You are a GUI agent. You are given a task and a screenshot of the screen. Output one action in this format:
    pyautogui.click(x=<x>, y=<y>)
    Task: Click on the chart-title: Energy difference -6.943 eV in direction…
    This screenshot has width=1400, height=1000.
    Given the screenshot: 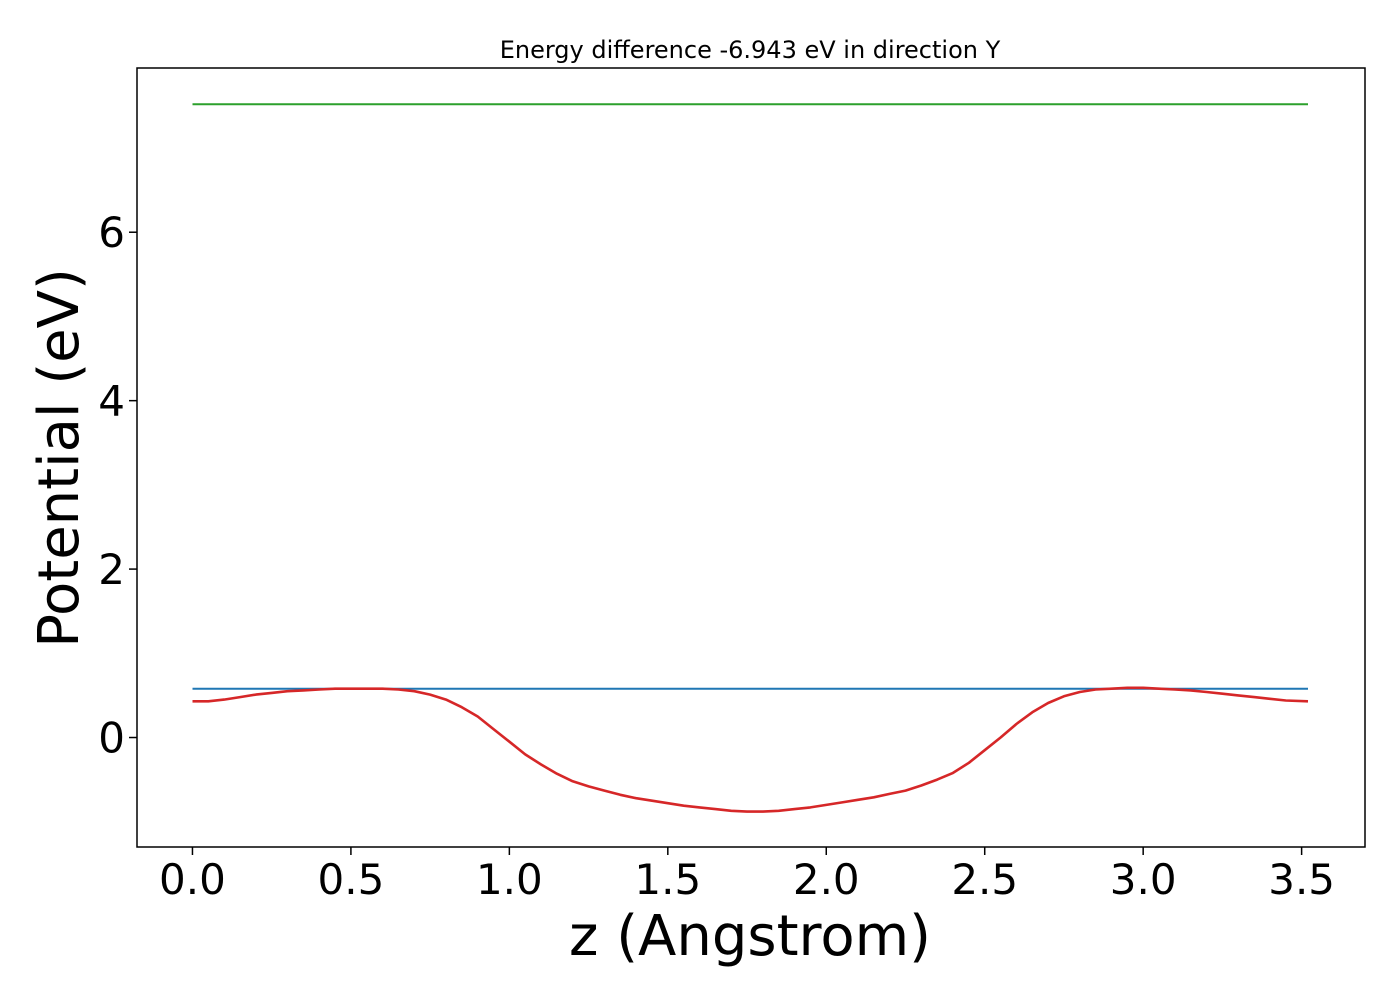 What is the action you would take?
    pyautogui.click(x=750, y=50)
    